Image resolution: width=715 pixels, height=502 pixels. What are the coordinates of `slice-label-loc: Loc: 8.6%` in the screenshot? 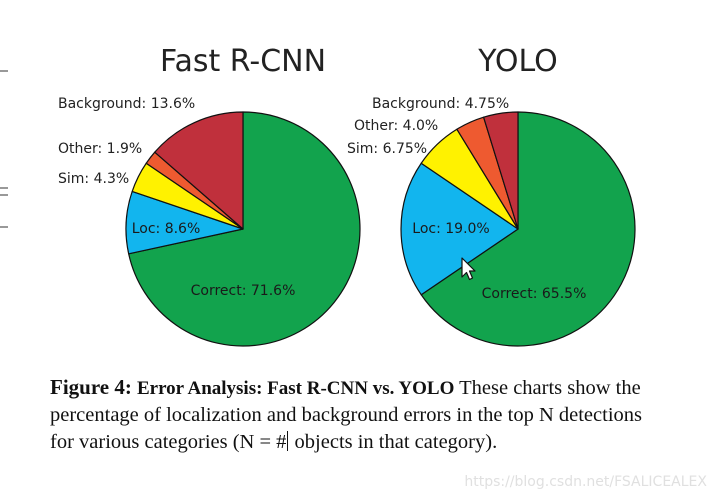 It's located at (166, 229).